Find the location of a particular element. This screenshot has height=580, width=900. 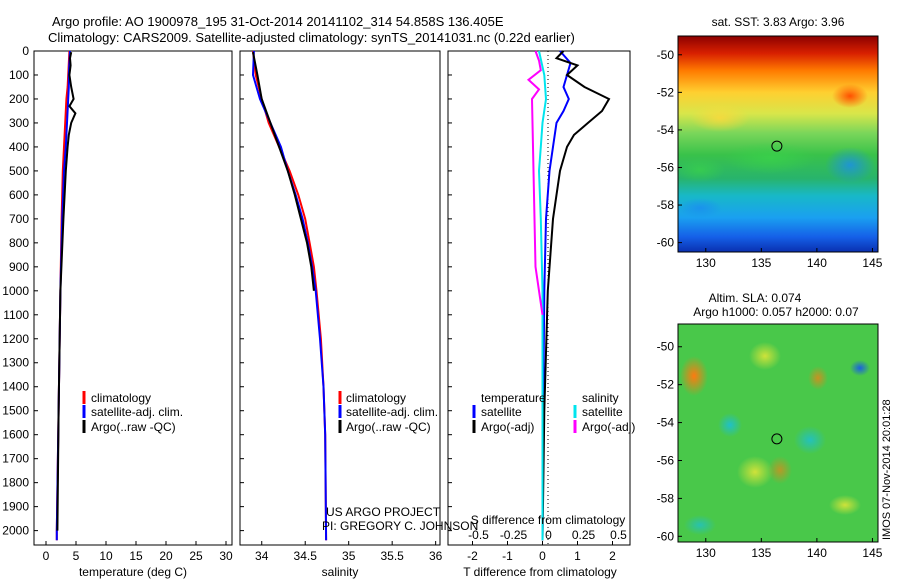

x-tick-label: 35 is located at coordinates (349, 556).